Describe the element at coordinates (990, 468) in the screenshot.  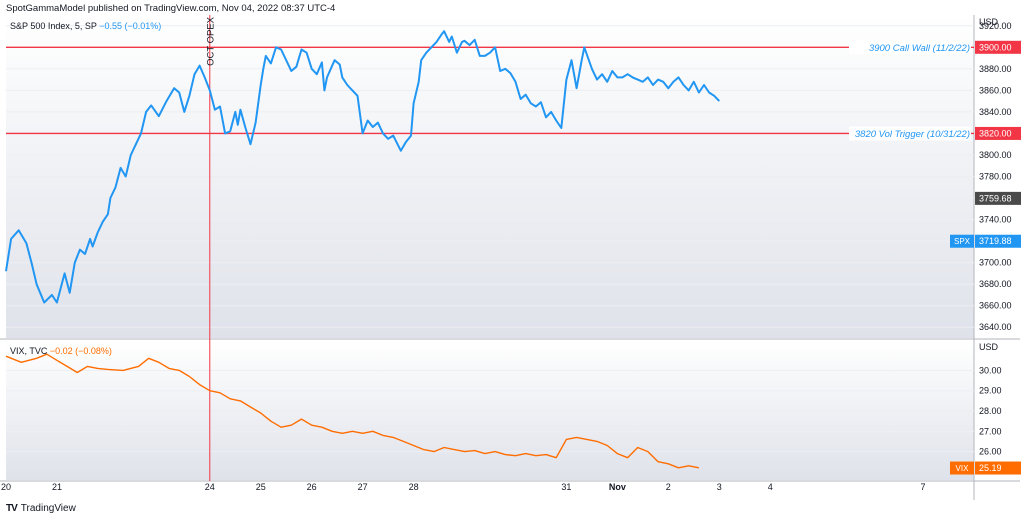
I see `price-label: 25.19` at that location.